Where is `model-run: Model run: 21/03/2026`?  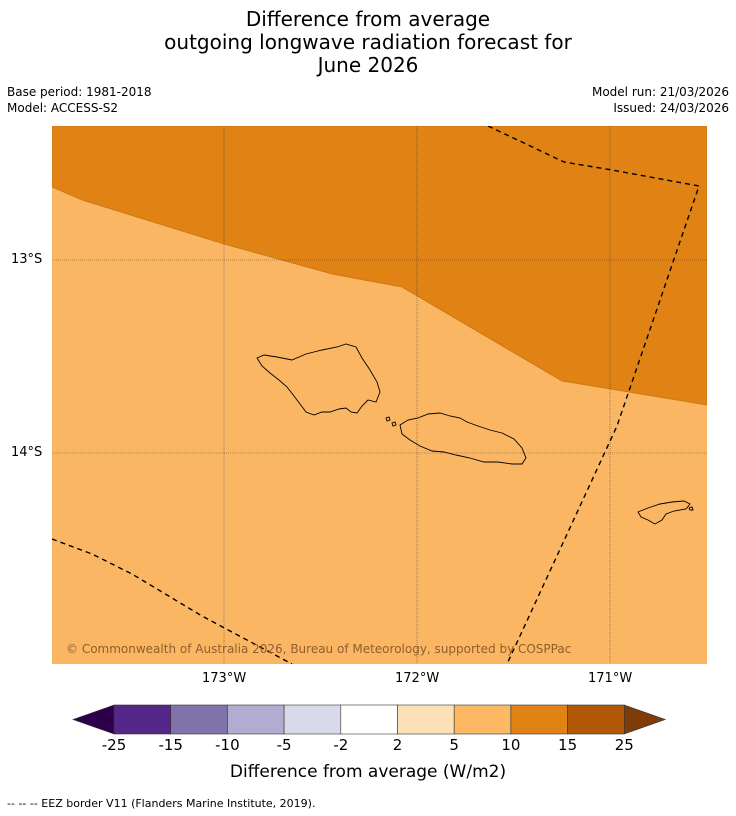 model-run: Model run: 21/03/2026 is located at coordinates (660, 92).